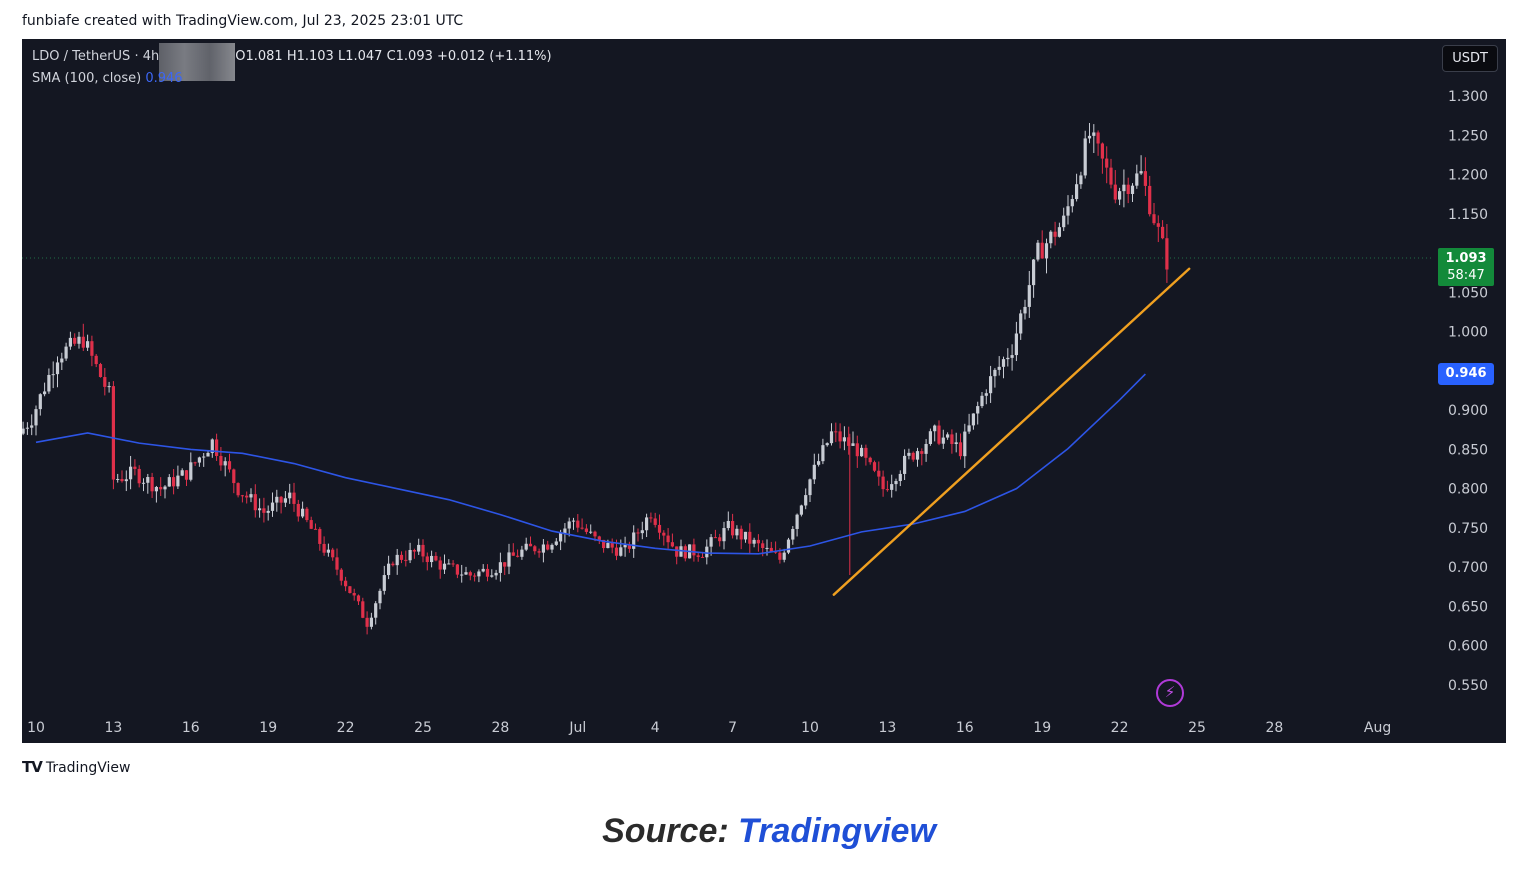 This screenshot has width=1538, height=894. Describe the element at coordinates (965, 728) in the screenshot. I see `x-tick-label: 16` at that location.